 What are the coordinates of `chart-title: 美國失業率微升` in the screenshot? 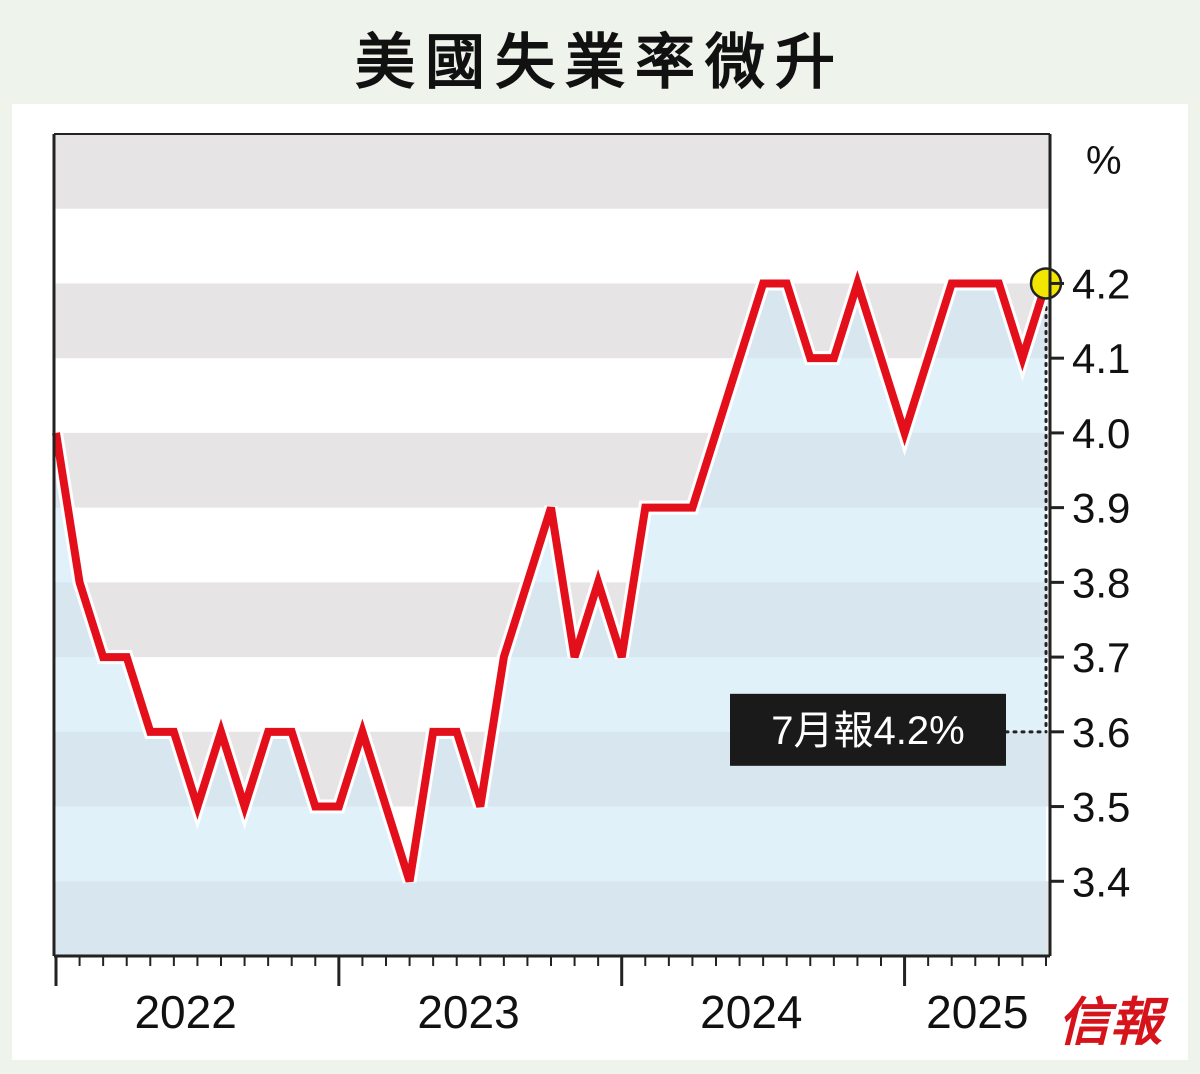 It's located at (600, 63).